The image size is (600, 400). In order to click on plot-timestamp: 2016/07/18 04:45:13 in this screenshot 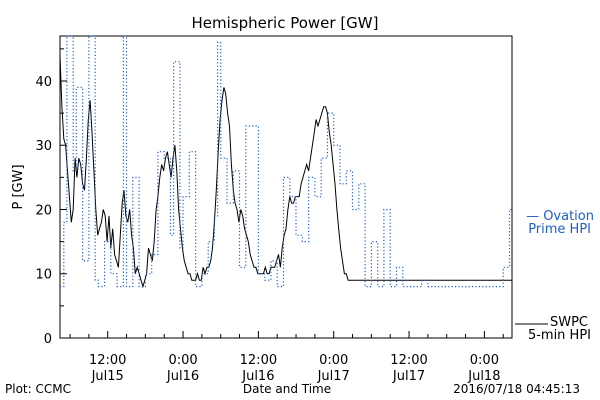, I will do `click(516, 389)`.